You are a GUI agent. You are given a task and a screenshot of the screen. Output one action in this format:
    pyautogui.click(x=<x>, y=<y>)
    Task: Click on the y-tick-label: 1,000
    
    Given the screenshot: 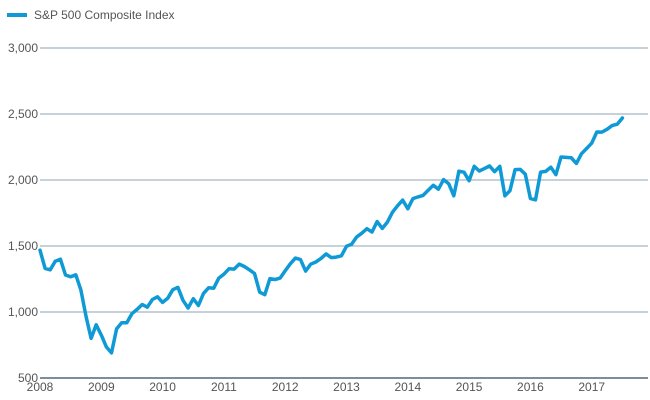 What is the action you would take?
    pyautogui.click(x=23, y=312)
    